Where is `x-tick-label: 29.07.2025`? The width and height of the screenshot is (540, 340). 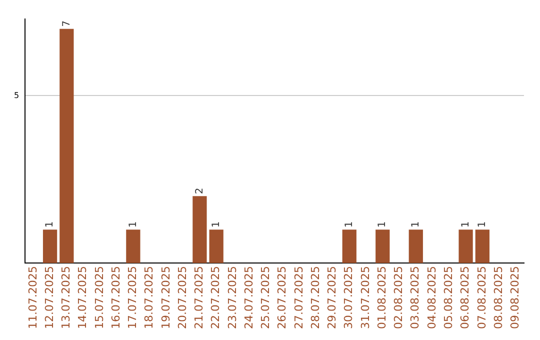
x-tick-label: 29.07.2025 is located at coordinates (332, 298).